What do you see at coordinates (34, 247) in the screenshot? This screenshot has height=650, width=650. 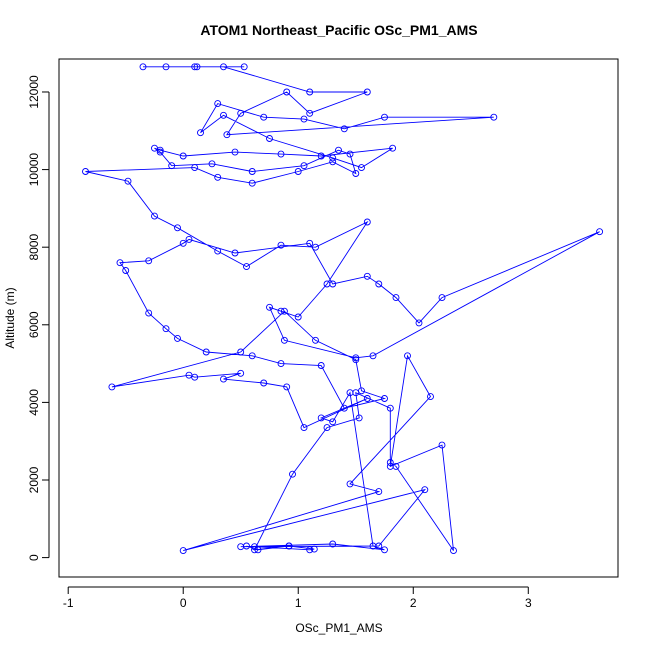 I see `y-tick-label: 8000` at bounding box center [34, 247].